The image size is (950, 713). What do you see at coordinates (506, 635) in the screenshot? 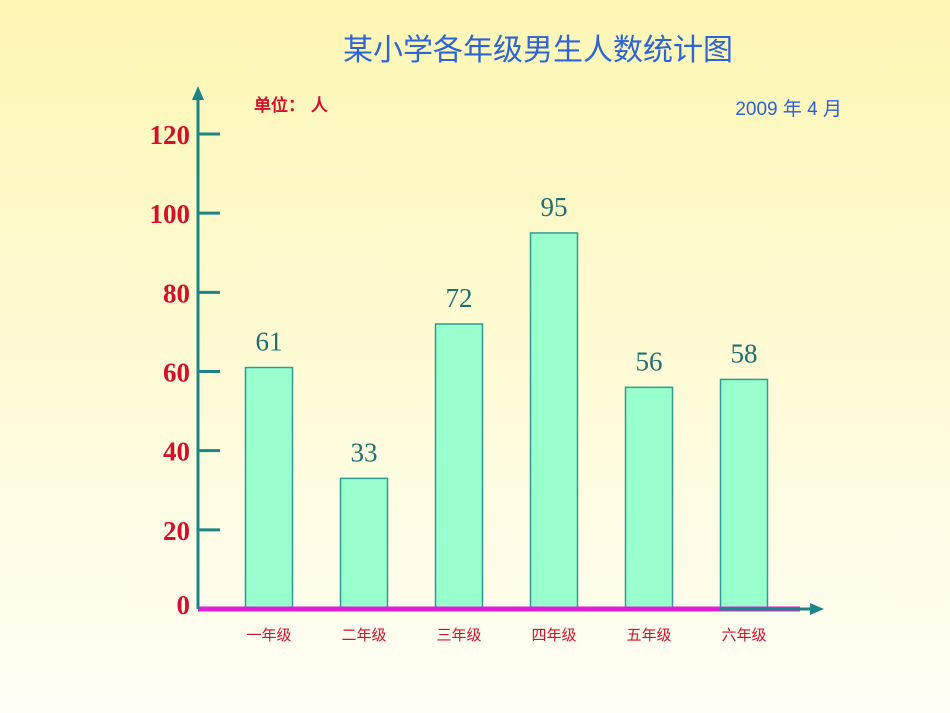
I see `x-ticks-group: 一年级 二年级 三年级 四年级 五年级 六年级` at bounding box center [506, 635].